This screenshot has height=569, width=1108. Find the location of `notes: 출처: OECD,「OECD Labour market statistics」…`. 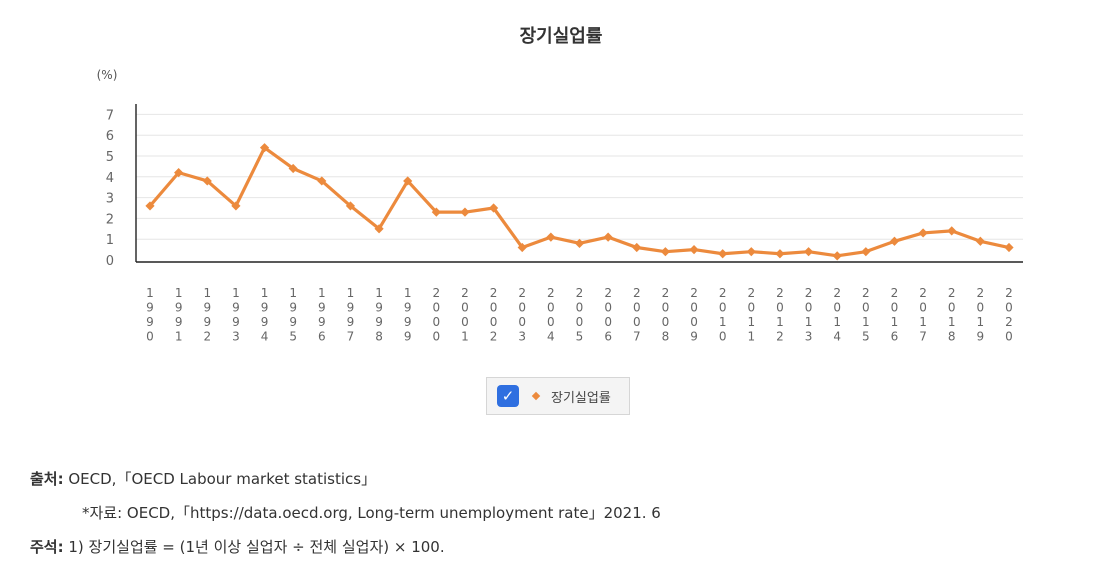

notes: 출처: OECD,「OECD Labour market statistics」… is located at coordinates (345, 513).